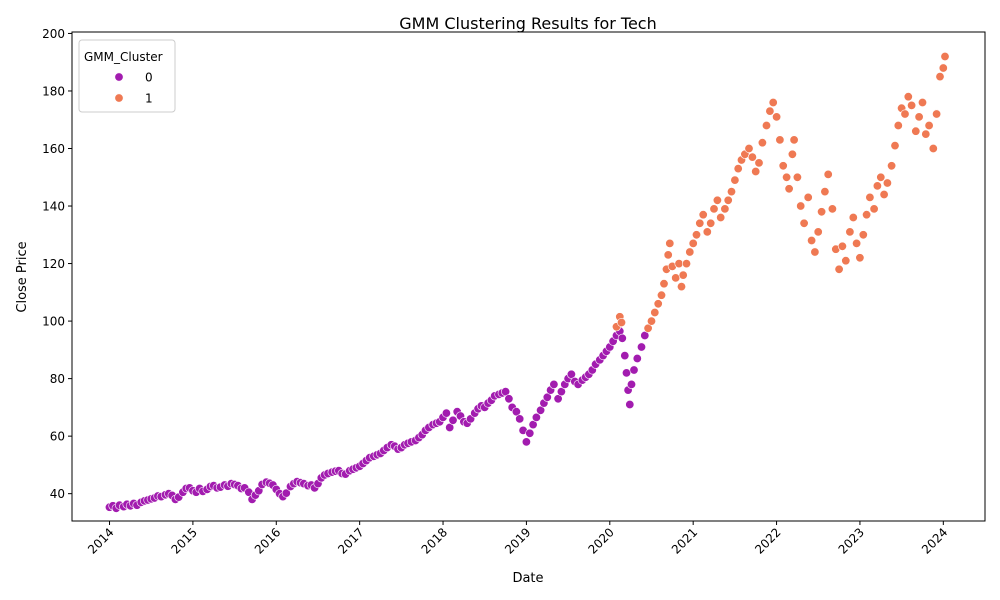 This screenshot has height=600, width=1000. I want to click on x-tick-label: 2019, so click(517, 540).